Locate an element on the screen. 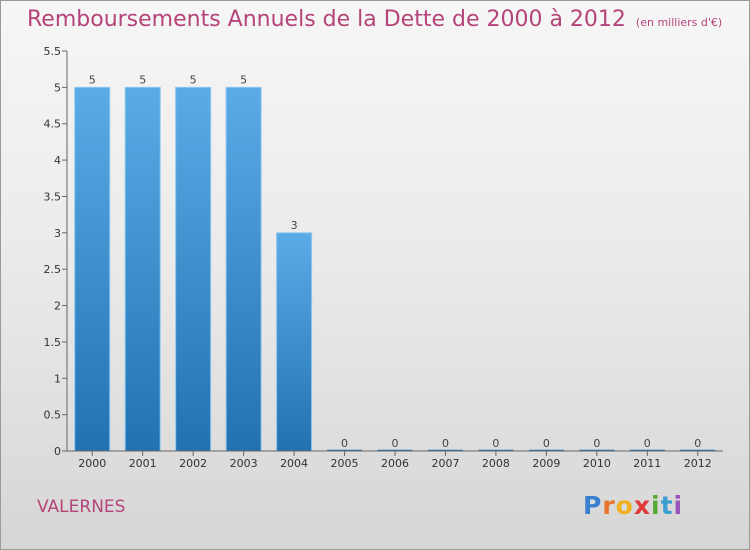 Image resolution: width=750 pixels, height=550 pixels. value-label-2012: 0 is located at coordinates (697, 443).